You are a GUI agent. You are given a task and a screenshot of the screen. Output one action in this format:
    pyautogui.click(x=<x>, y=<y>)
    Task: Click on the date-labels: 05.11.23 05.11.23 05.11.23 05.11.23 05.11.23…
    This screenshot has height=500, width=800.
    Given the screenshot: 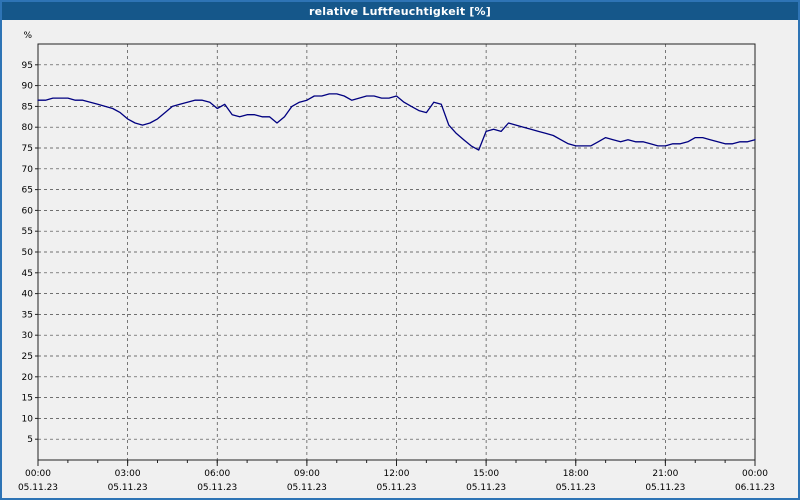 What is the action you would take?
    pyautogui.click(x=396, y=488)
    